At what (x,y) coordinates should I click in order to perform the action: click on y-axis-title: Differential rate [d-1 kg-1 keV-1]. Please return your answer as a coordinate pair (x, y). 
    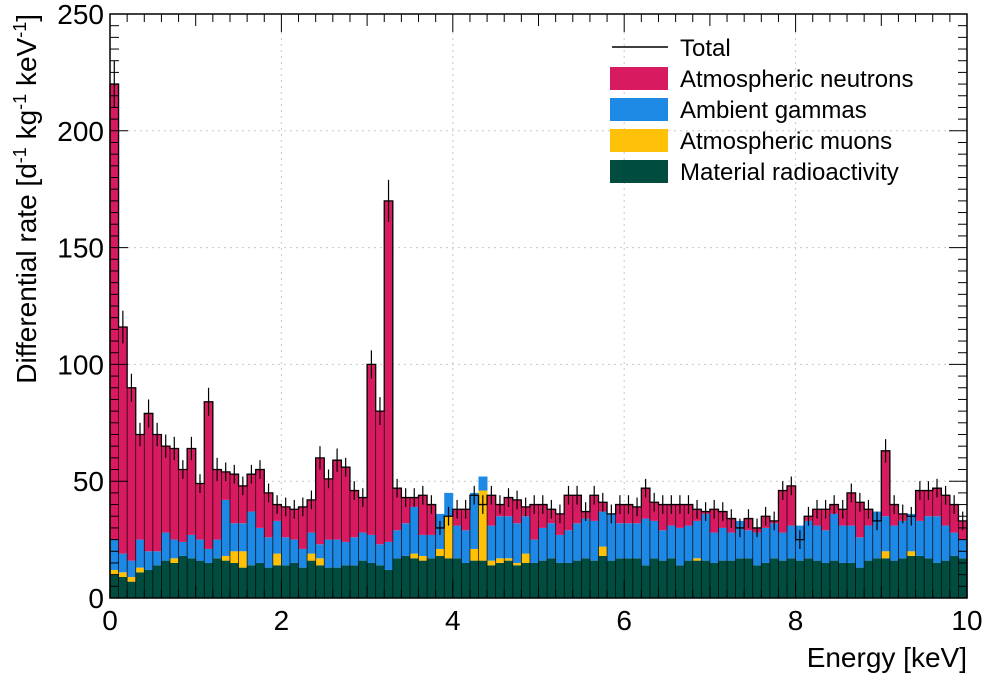
    Looking at the image, I should click on (26, 199).